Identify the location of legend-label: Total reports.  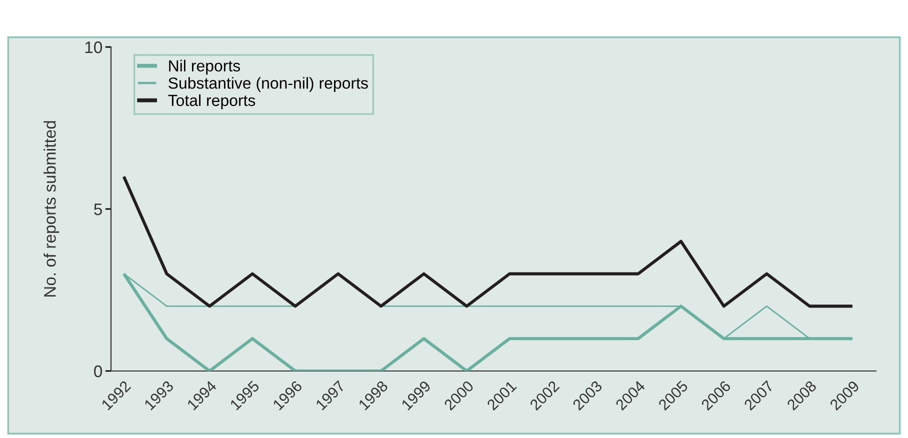
(212, 102).